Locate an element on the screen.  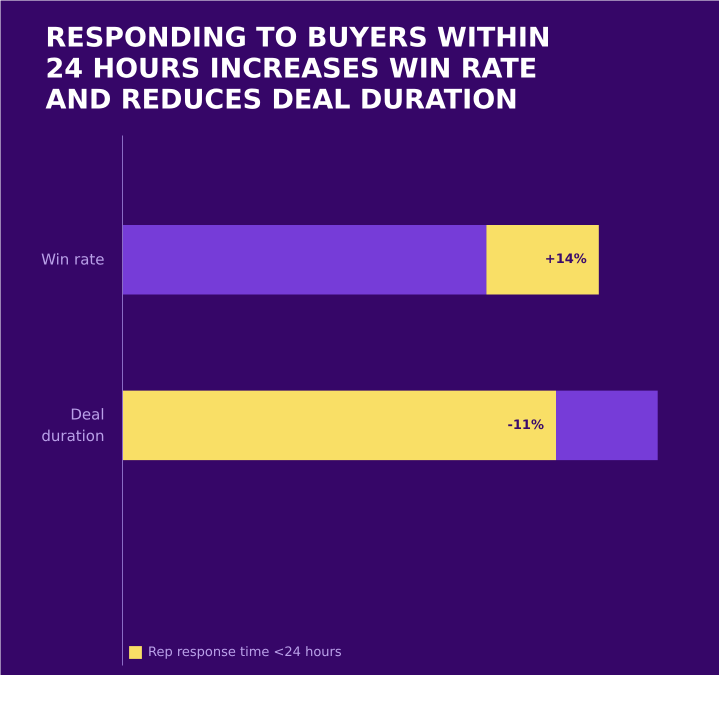
annotation: +14% is located at coordinates (565, 260).